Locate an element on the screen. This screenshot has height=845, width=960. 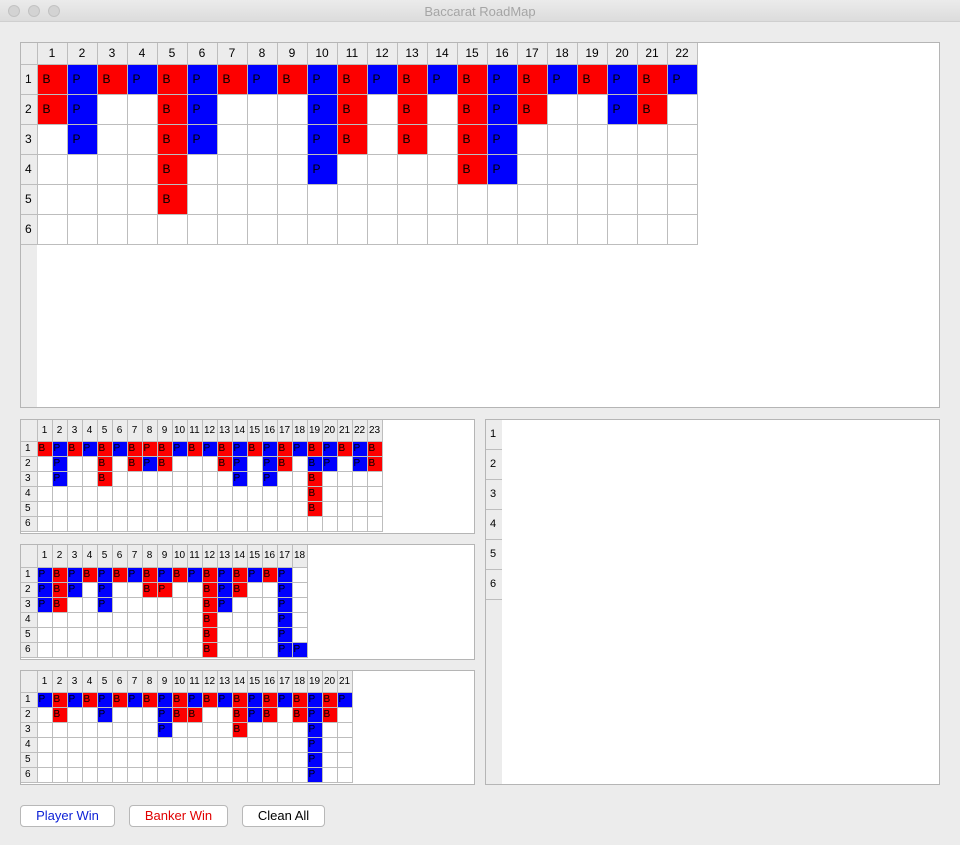
minimize-window-icon is located at coordinates (34, 11).